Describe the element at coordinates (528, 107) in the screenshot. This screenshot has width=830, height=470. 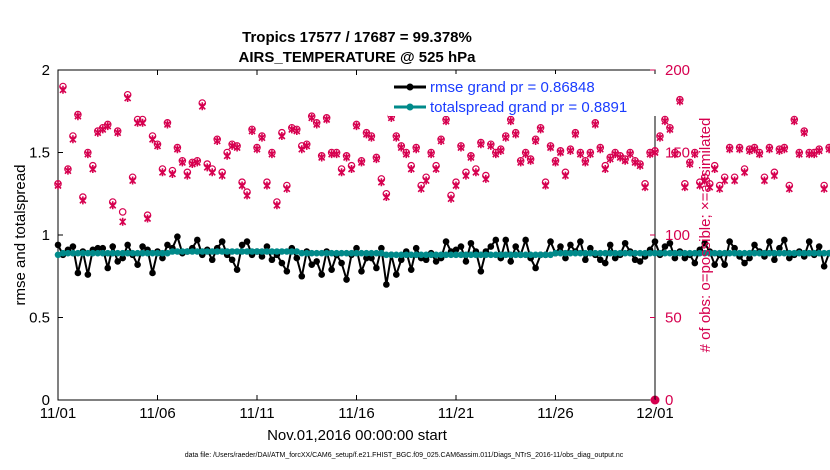
I see `legend-spread-label: totalspread grand pr = 0.8891` at that location.